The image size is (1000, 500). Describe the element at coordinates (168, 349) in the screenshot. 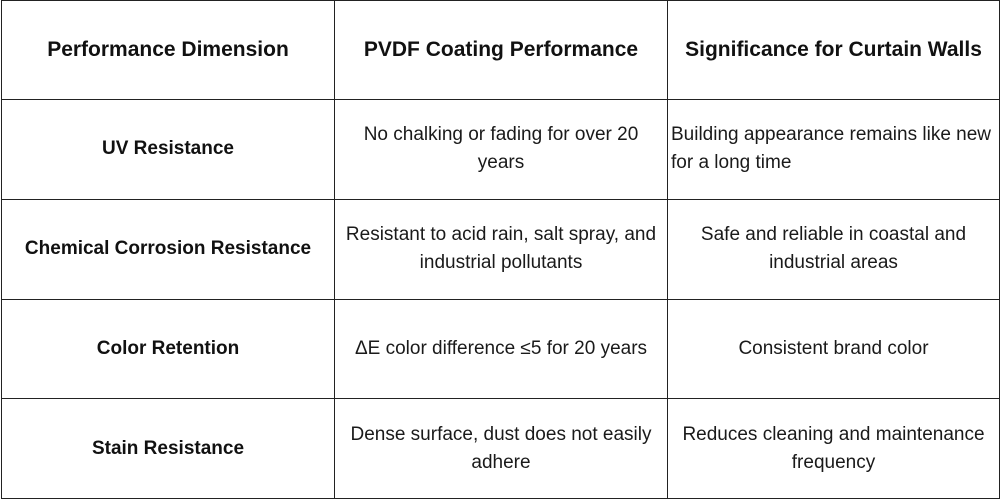

I see `cell-dimension: Color Retention` at that location.